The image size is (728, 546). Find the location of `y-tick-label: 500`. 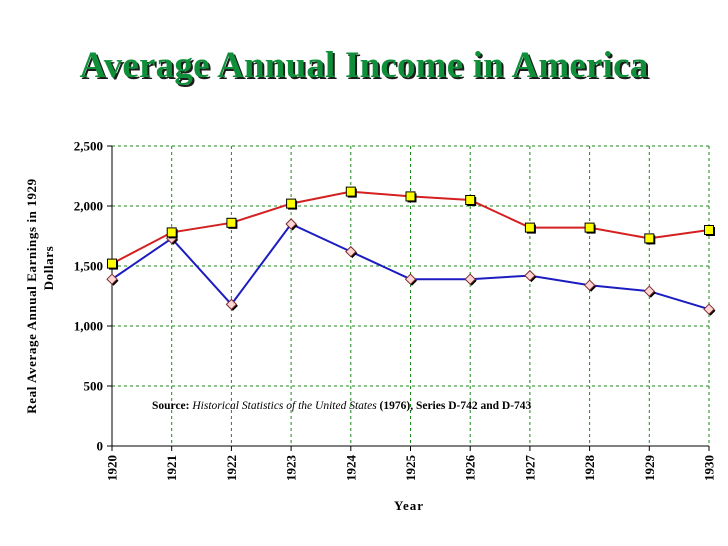

y-tick-label: 500 is located at coordinates (94, 386).